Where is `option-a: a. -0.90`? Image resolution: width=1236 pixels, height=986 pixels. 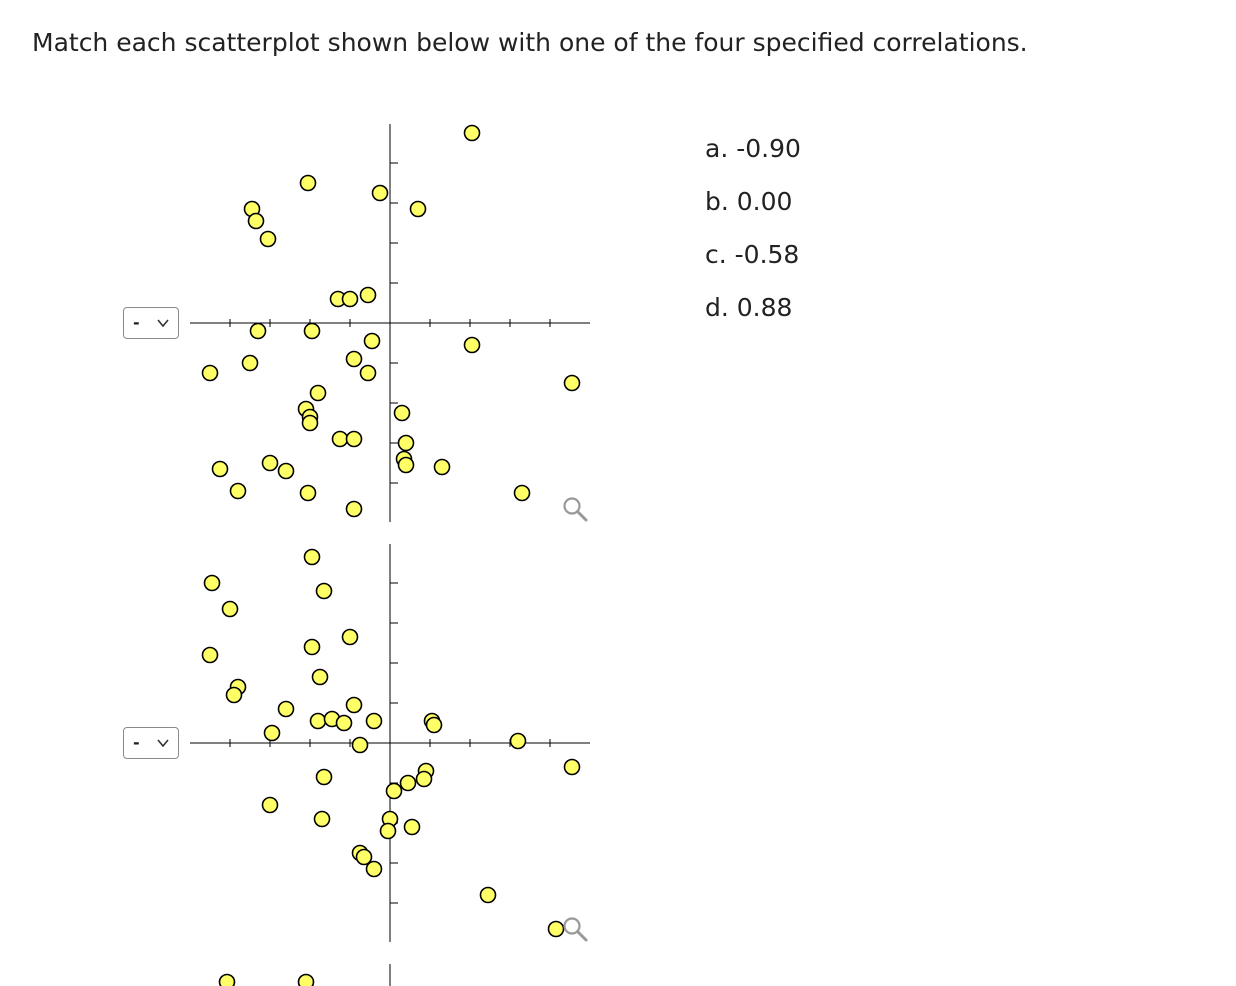
option-a: a. -0.90 is located at coordinates (753, 156).